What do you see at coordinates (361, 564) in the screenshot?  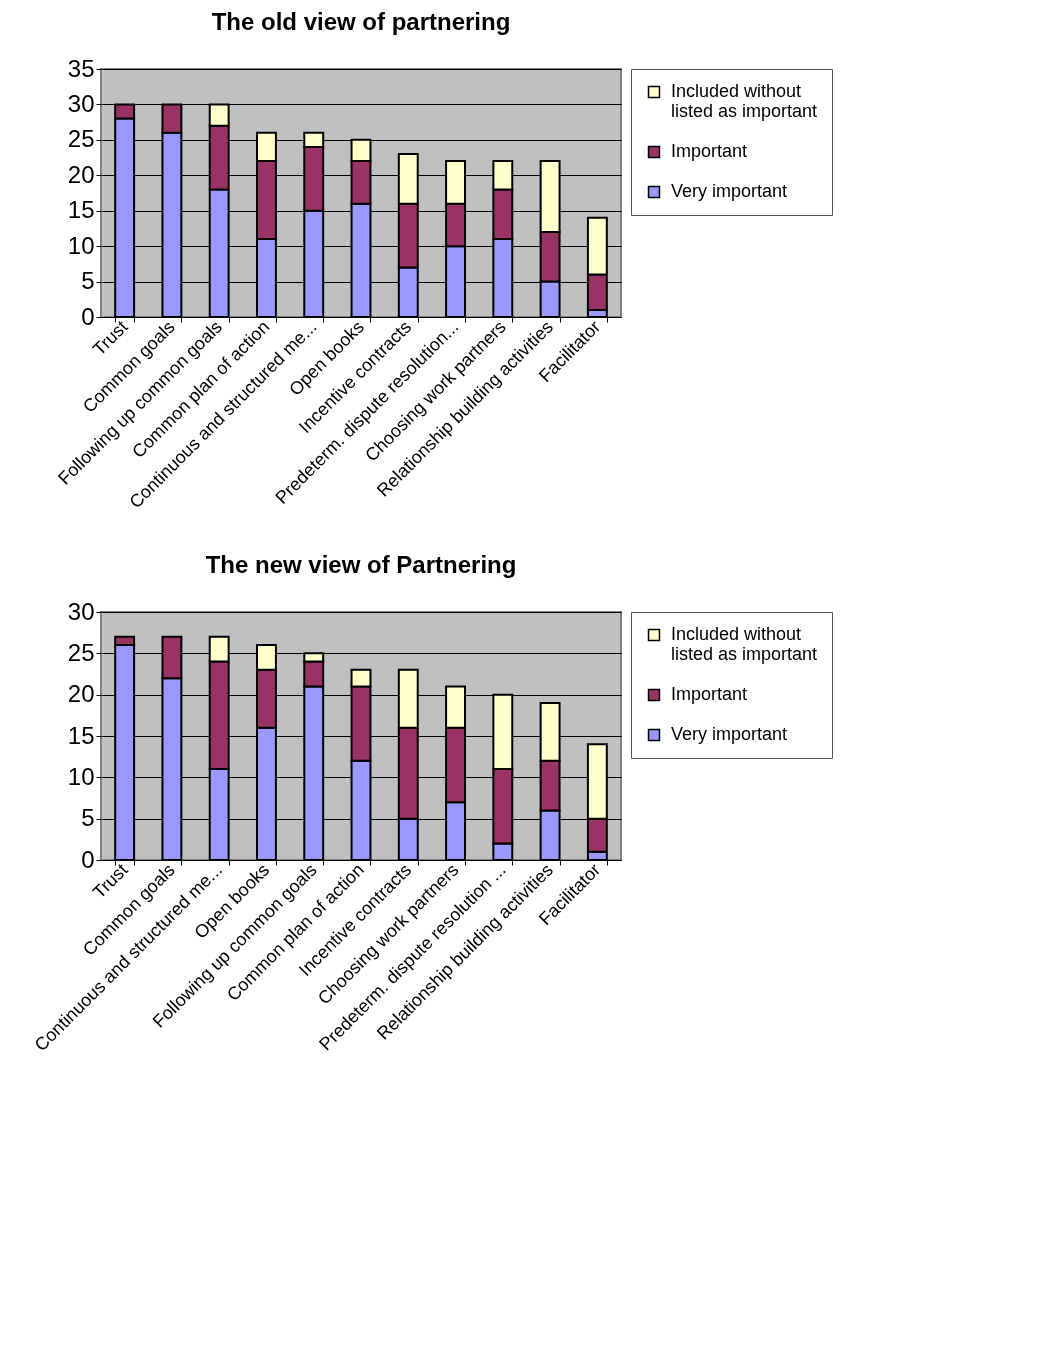 I see `chart-title: The new view of Partnering` at bounding box center [361, 564].